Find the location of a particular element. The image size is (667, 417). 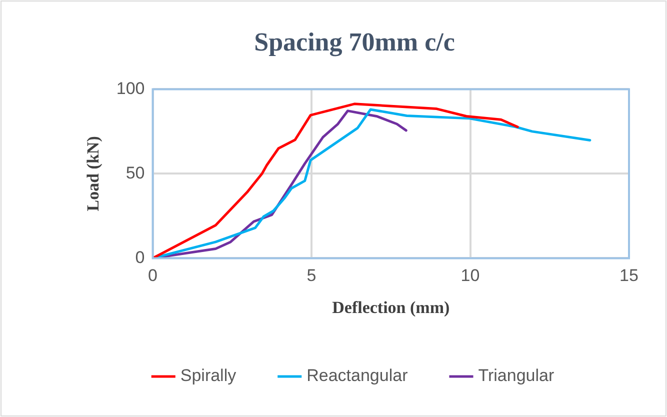

x-tick-label: 5 is located at coordinates (311, 276).